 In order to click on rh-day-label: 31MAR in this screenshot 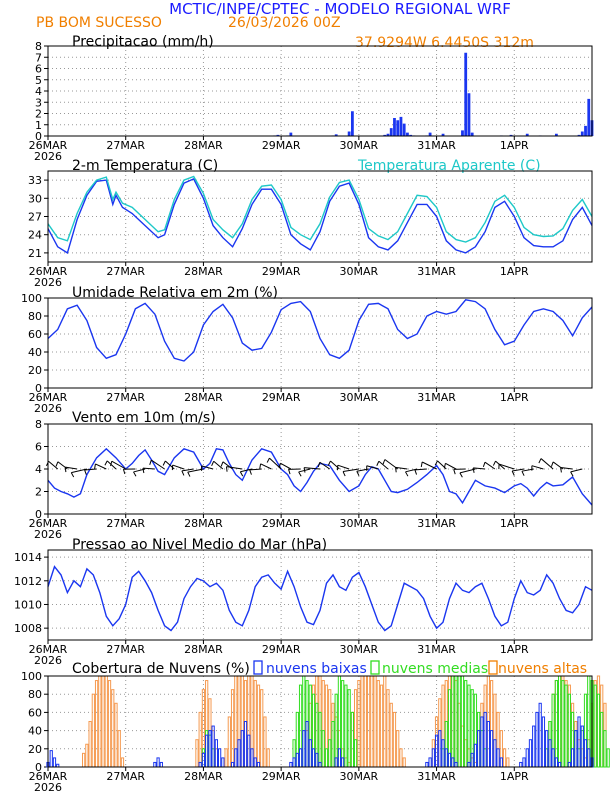, I will do `click(436, 397)`.